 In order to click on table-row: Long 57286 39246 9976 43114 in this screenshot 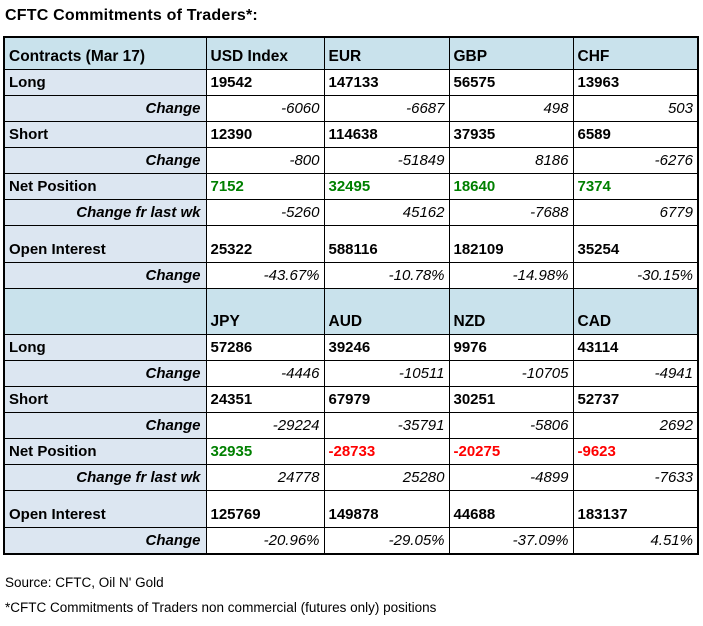, I will do `click(351, 347)`.